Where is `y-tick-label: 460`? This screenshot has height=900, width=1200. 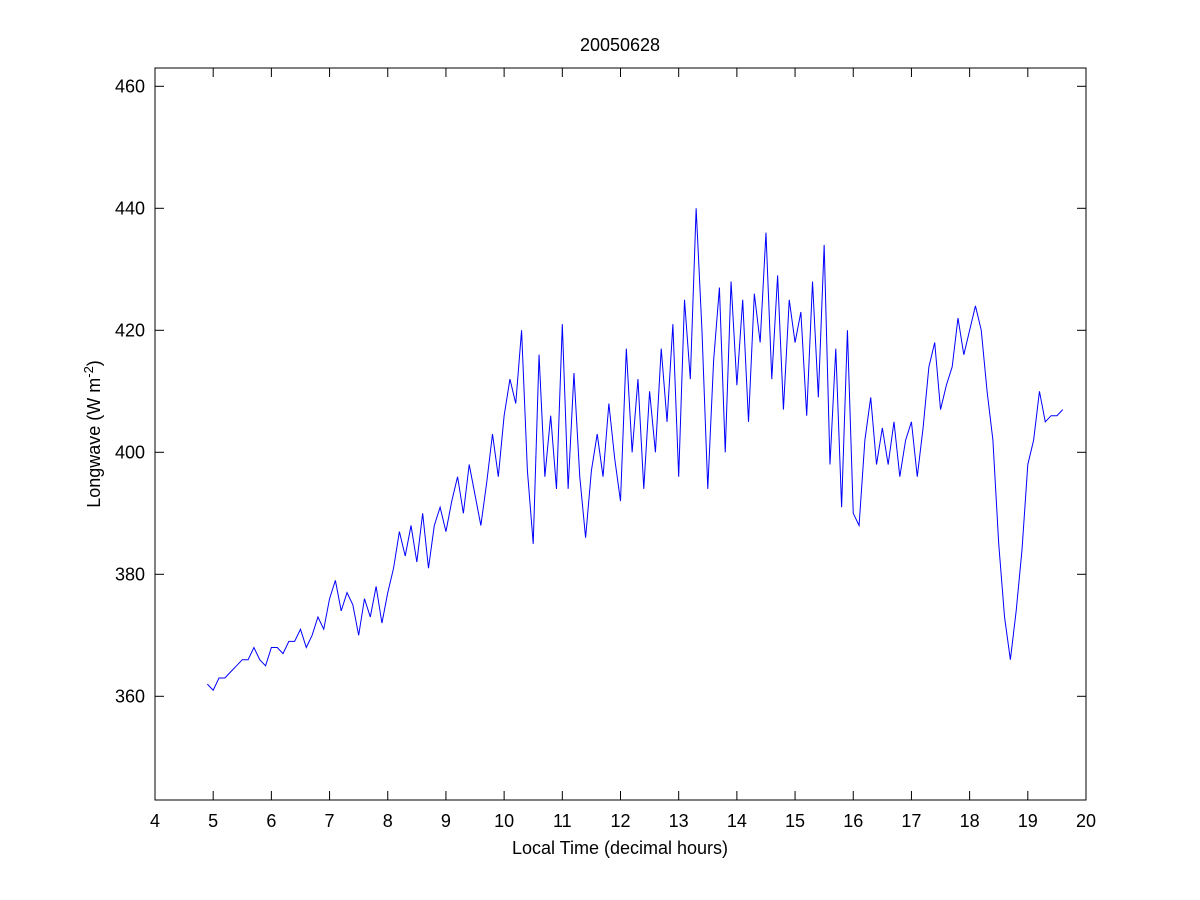
y-tick-label: 460 is located at coordinates (130, 86).